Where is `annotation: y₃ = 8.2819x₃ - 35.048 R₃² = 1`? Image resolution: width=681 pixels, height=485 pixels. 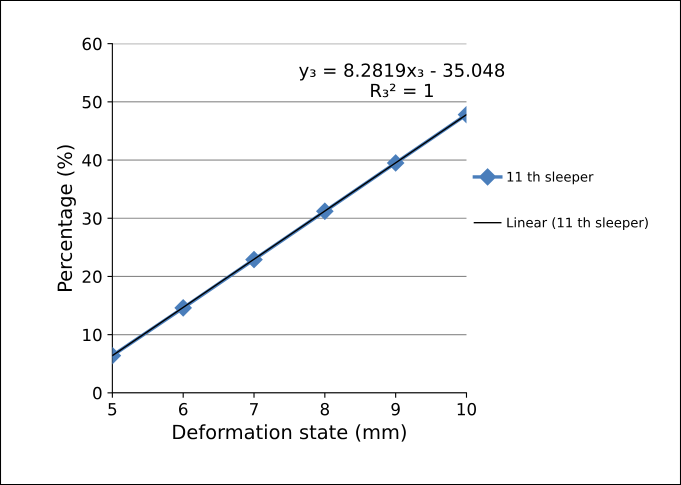 annotation: y₃ = 8.2819x₃ - 35.048 R₃² = 1 is located at coordinates (401, 80).